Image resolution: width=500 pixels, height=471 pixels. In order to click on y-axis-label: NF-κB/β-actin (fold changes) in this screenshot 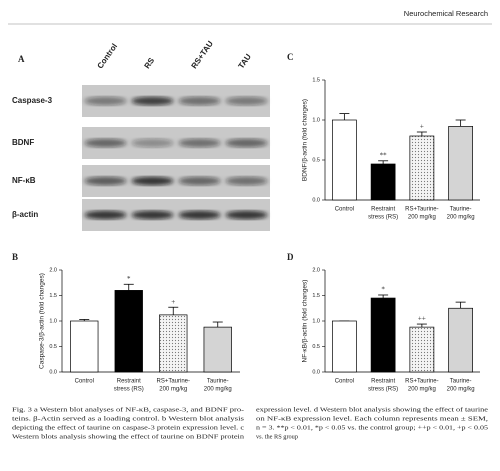, I will do `click(305, 321)`.